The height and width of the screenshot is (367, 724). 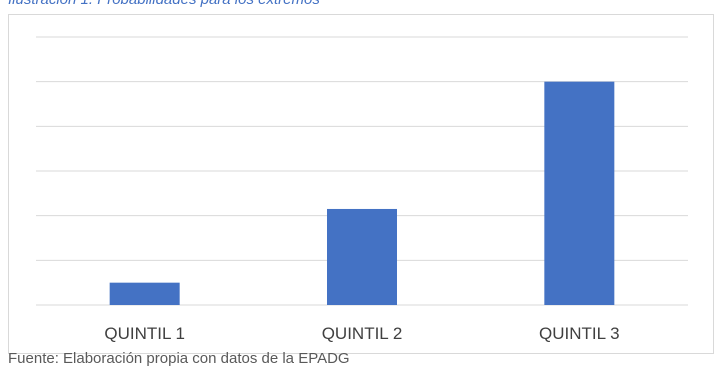 I want to click on x-tick-label: QUINTIL 2, so click(x=362, y=333).